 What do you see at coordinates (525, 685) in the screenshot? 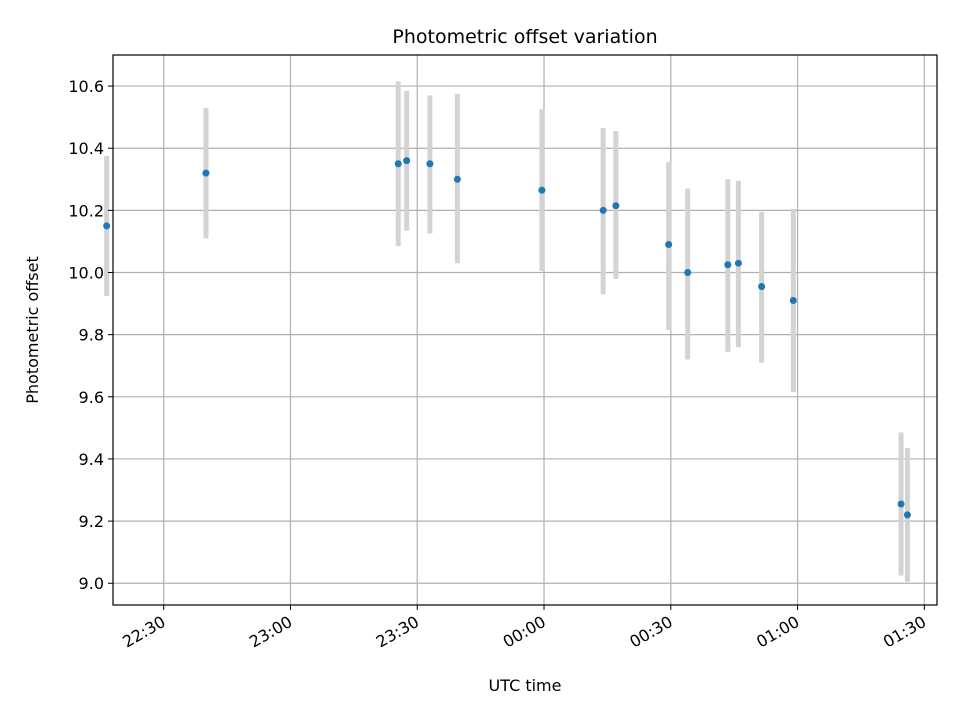
I see `x-axis-label: UTC time` at bounding box center [525, 685].